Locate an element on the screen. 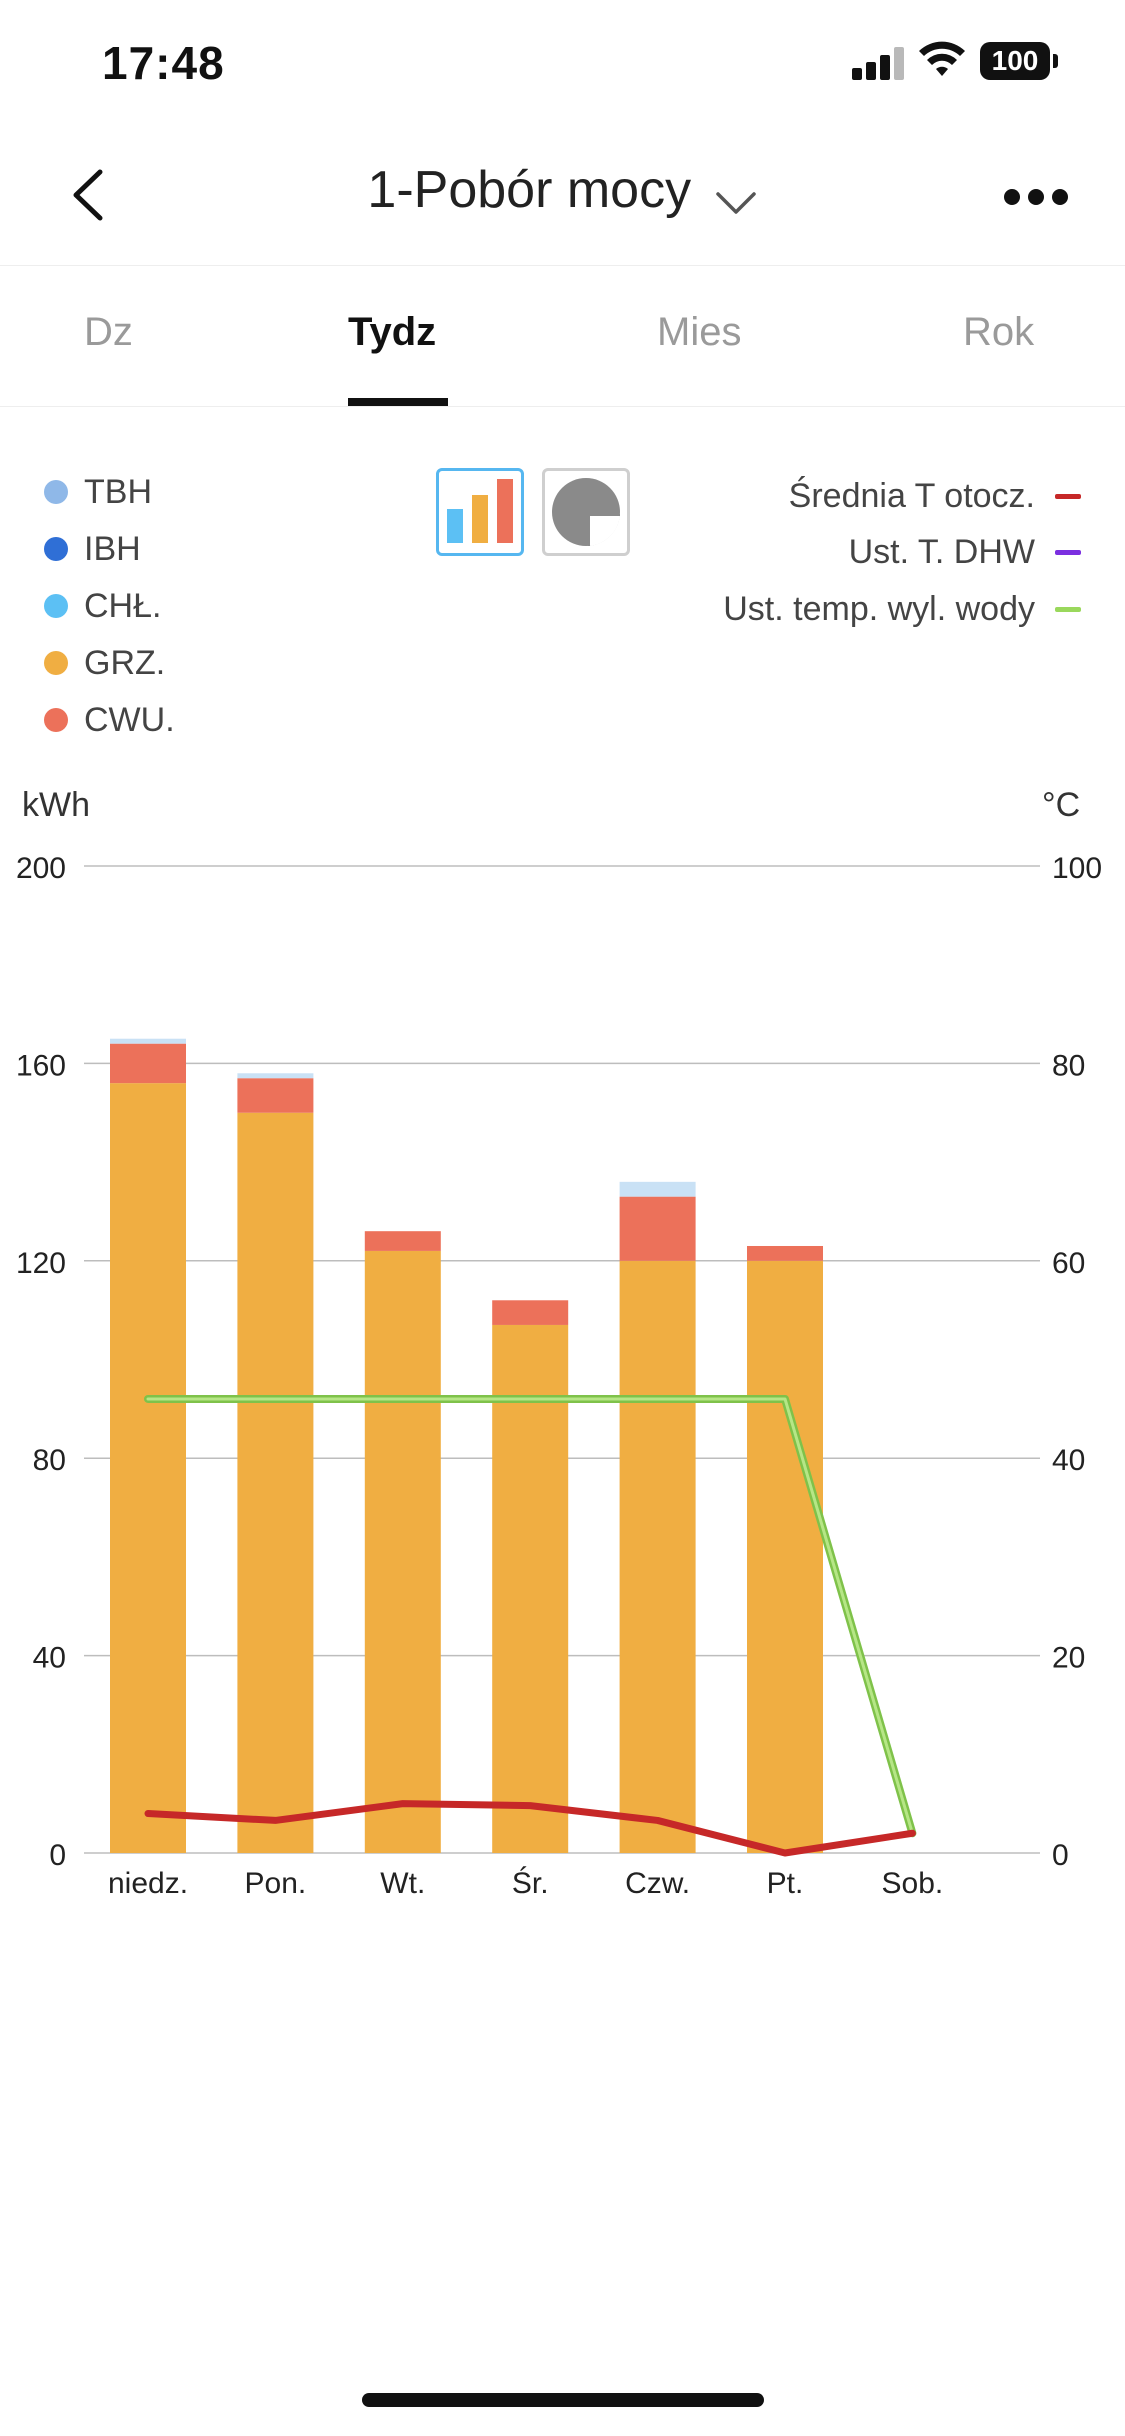 The image size is (1125, 2436). back-chevron-icon is located at coordinates (90, 195).